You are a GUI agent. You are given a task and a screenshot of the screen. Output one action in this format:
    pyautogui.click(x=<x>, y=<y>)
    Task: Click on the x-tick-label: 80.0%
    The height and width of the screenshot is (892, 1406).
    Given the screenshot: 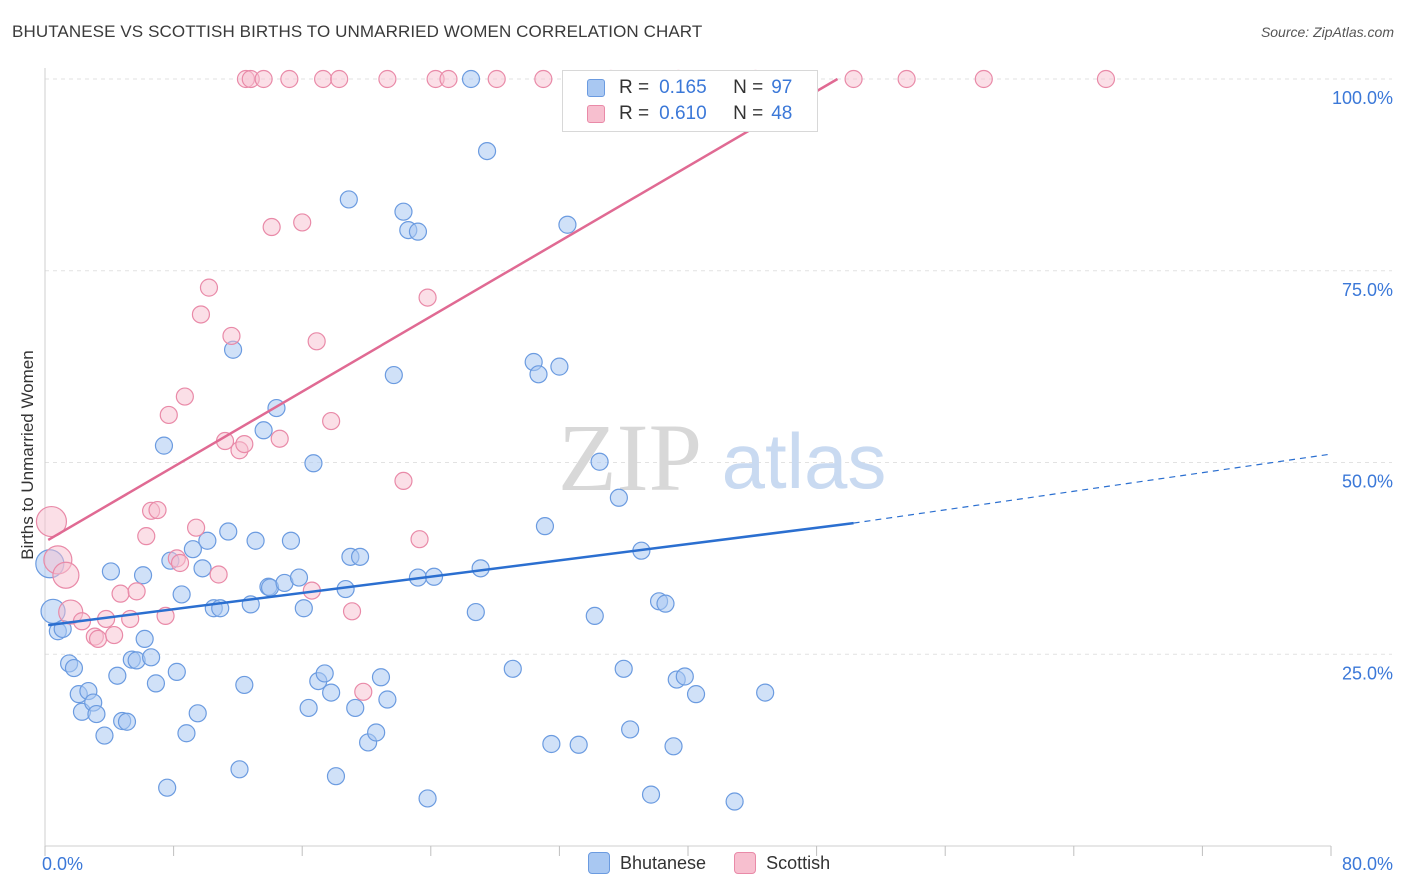 What is the action you would take?
    pyautogui.click(x=1367, y=864)
    